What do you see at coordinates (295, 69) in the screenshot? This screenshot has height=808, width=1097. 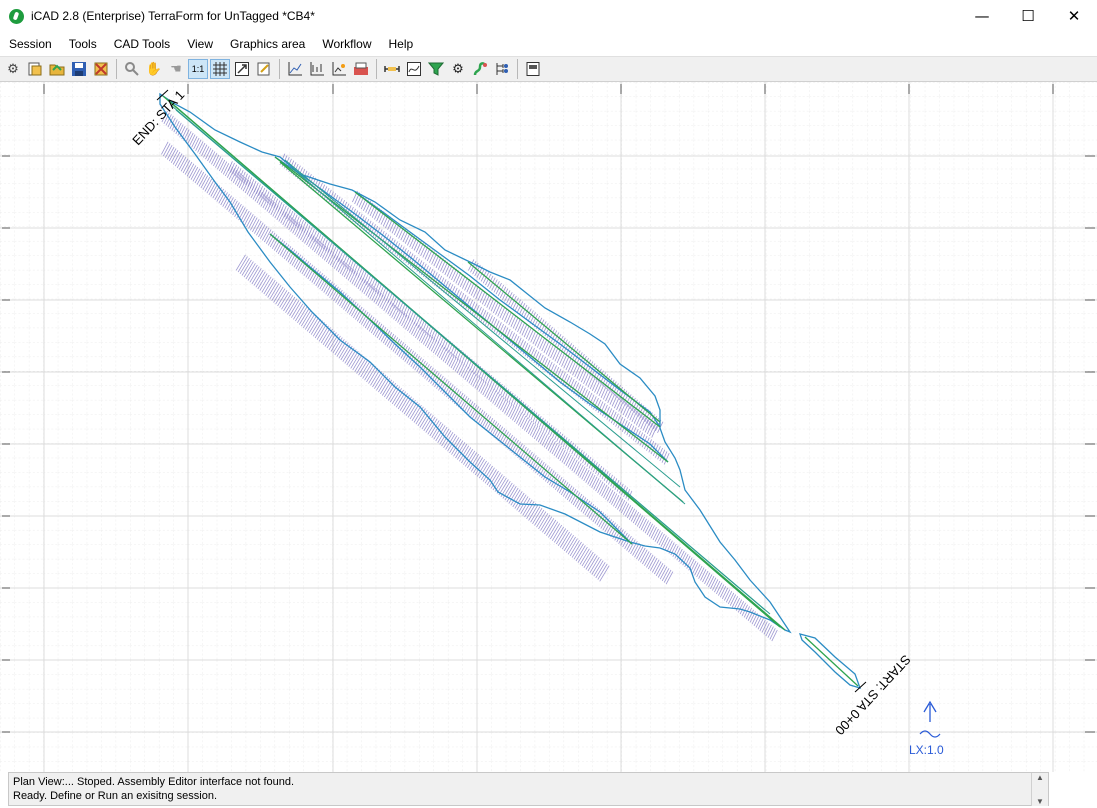 I see `profile-chart-icon` at bounding box center [295, 69].